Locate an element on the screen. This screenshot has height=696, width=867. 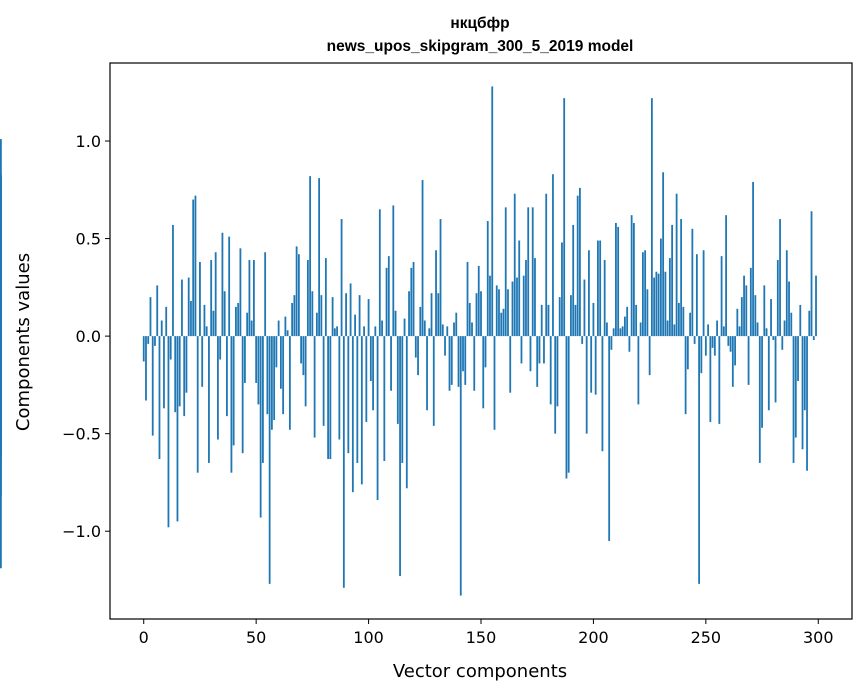
x-tick-label: 50 is located at coordinates (256, 637).